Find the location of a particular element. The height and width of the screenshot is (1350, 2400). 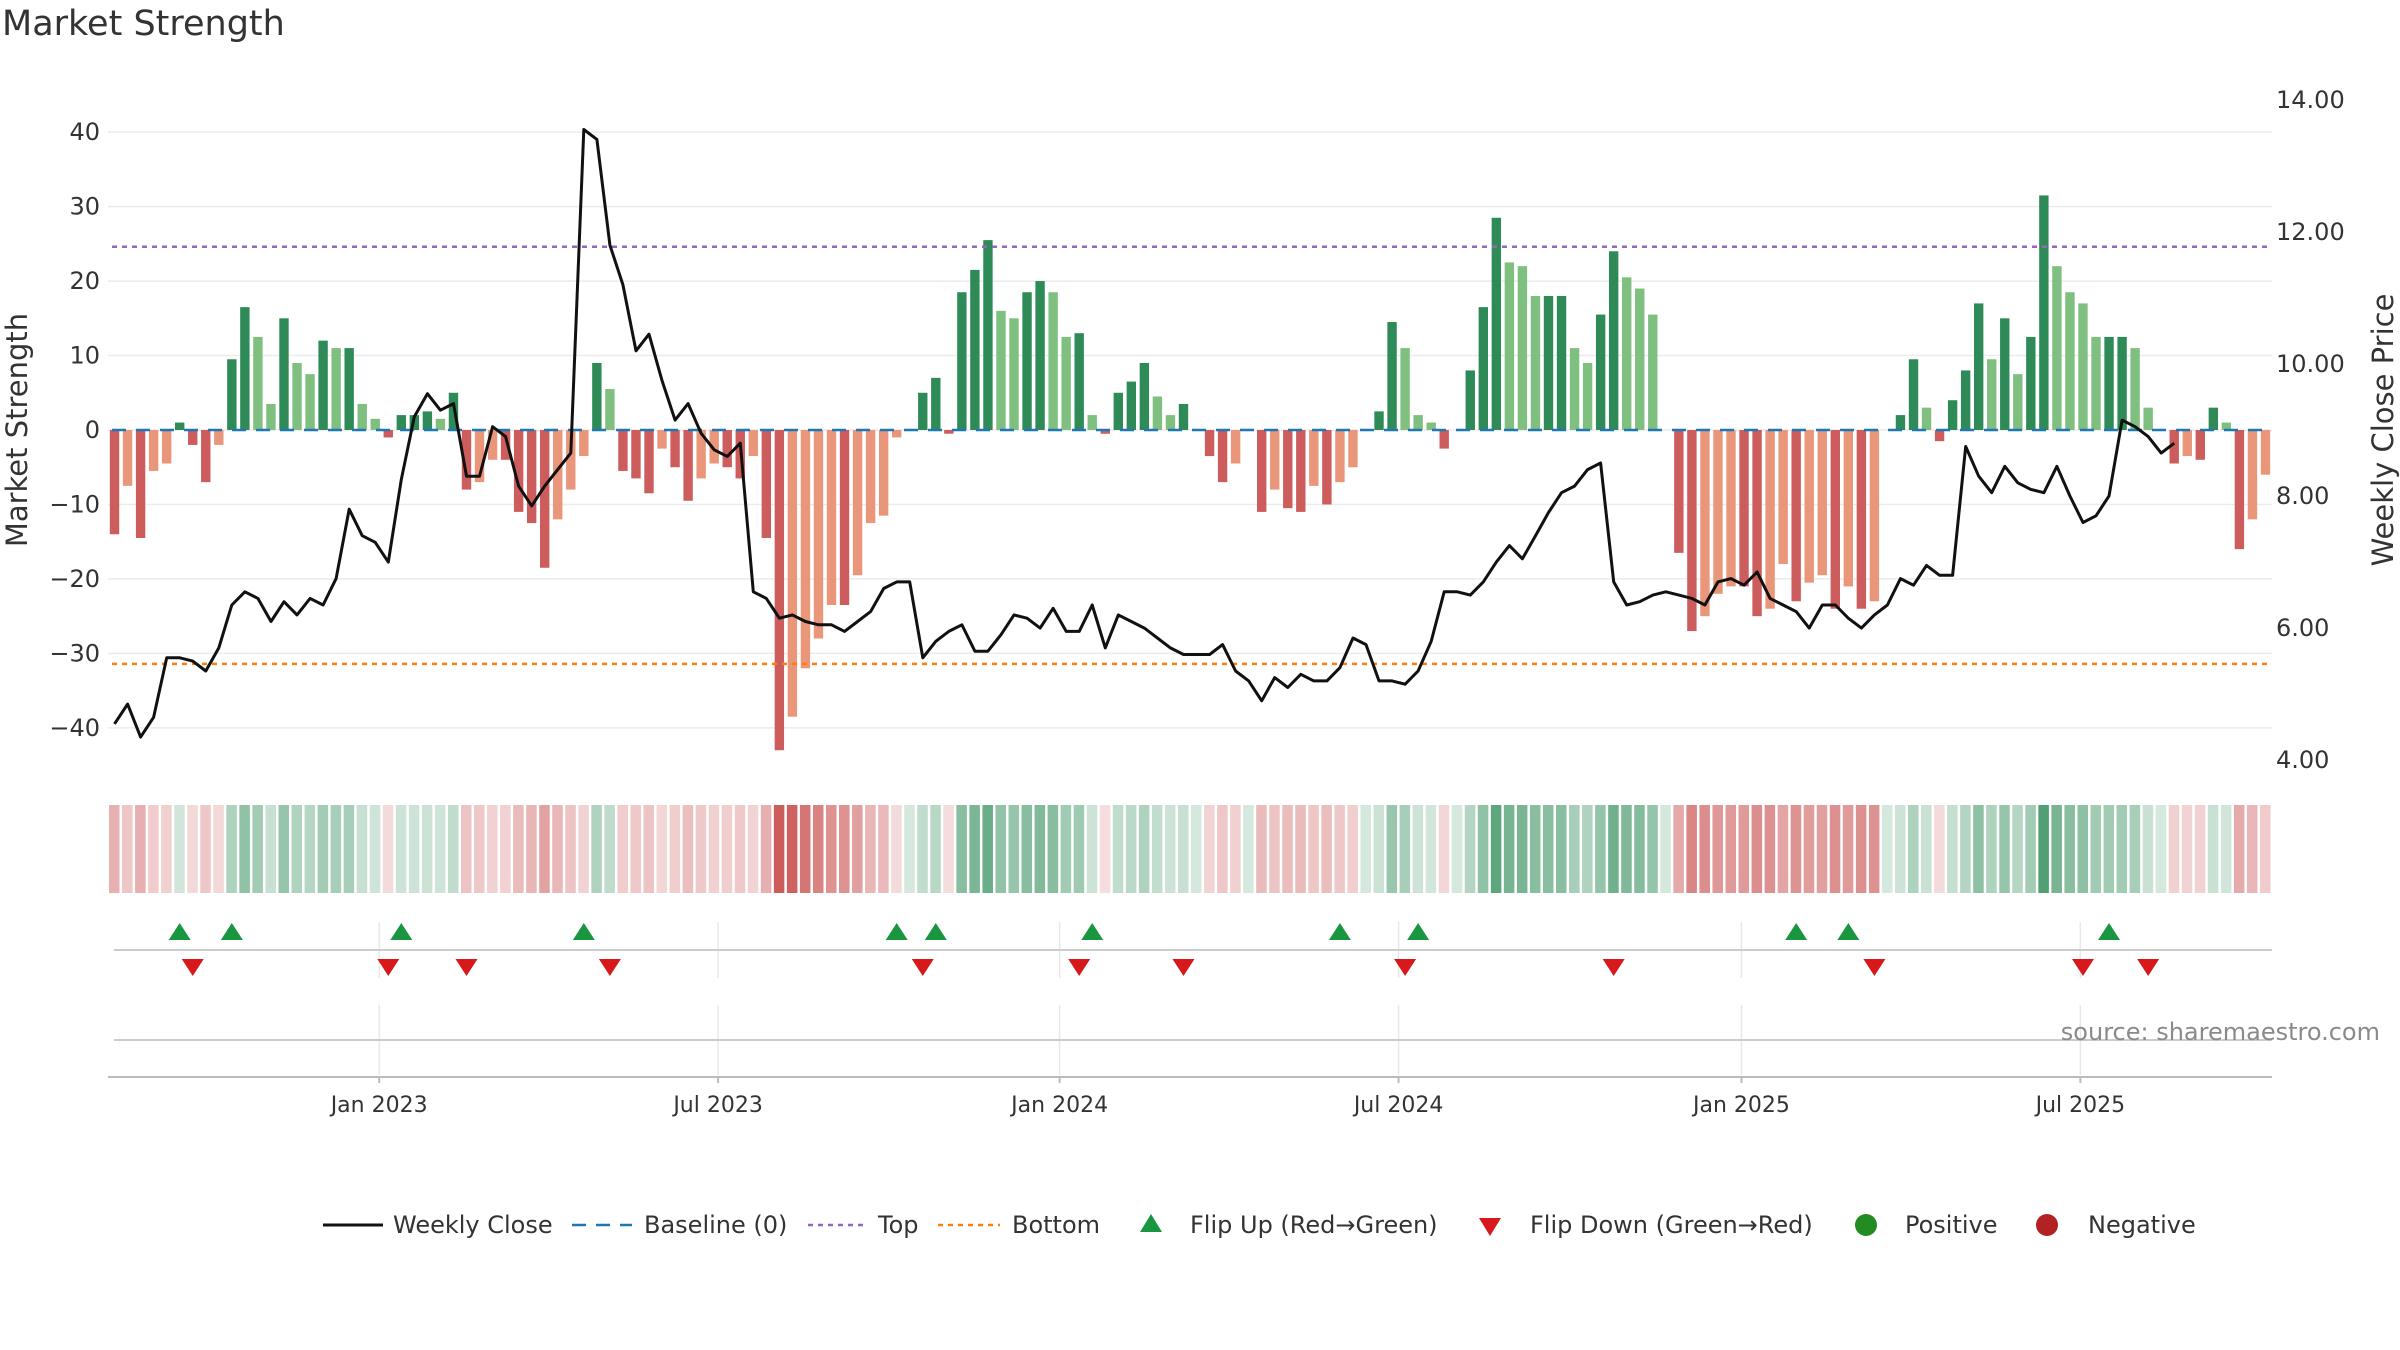

x-tick-label: Jan 2025 is located at coordinates (1740, 1105).